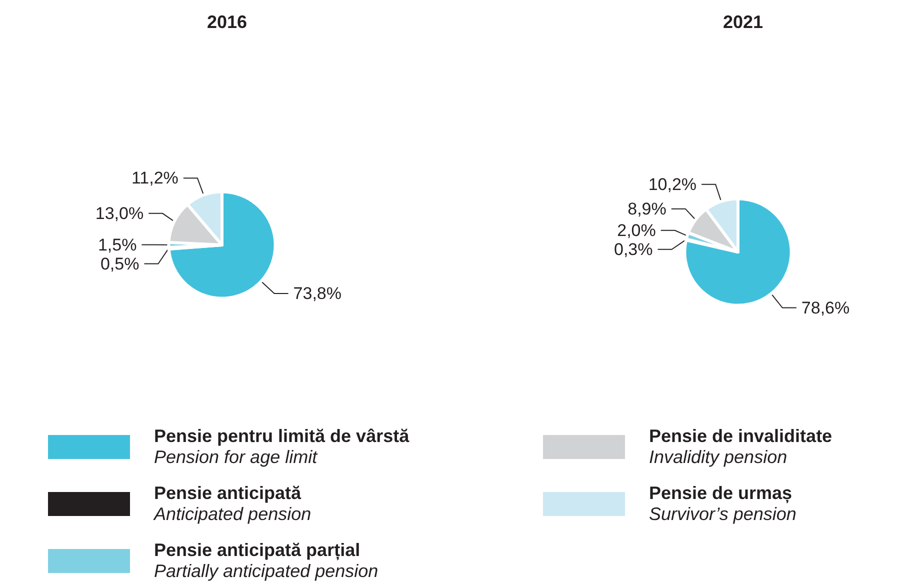  What do you see at coordinates (119, 213) in the screenshot?
I see `data-label: 13,0%` at bounding box center [119, 213].